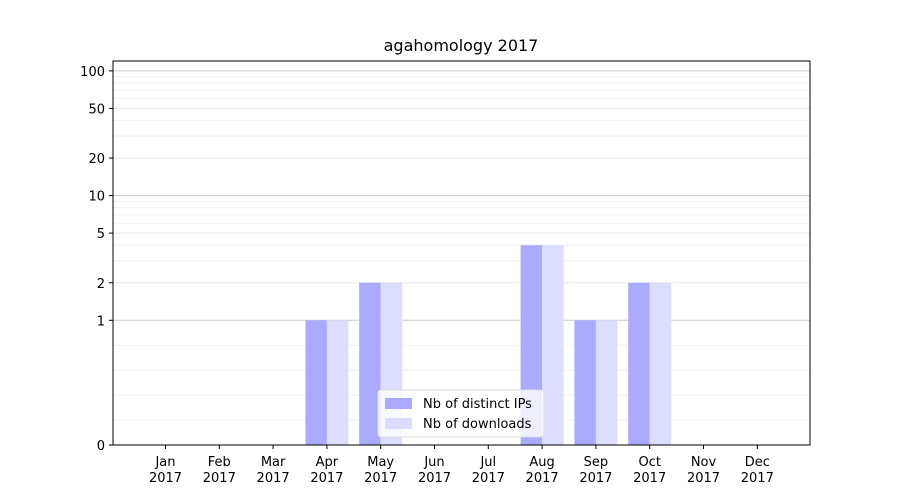  Describe the element at coordinates (477, 424) in the screenshot. I see `legend-label: Nb of downloads` at that location.